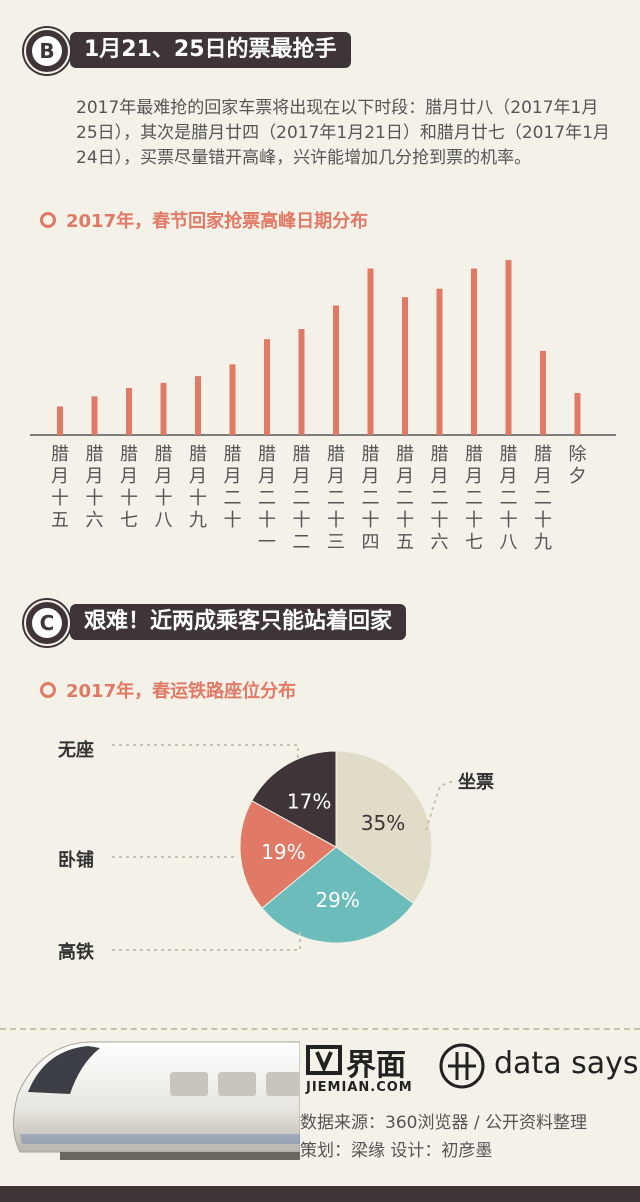  Describe the element at coordinates (198, 487) in the screenshot. I see `x-tick-label: 腊月十九` at that location.